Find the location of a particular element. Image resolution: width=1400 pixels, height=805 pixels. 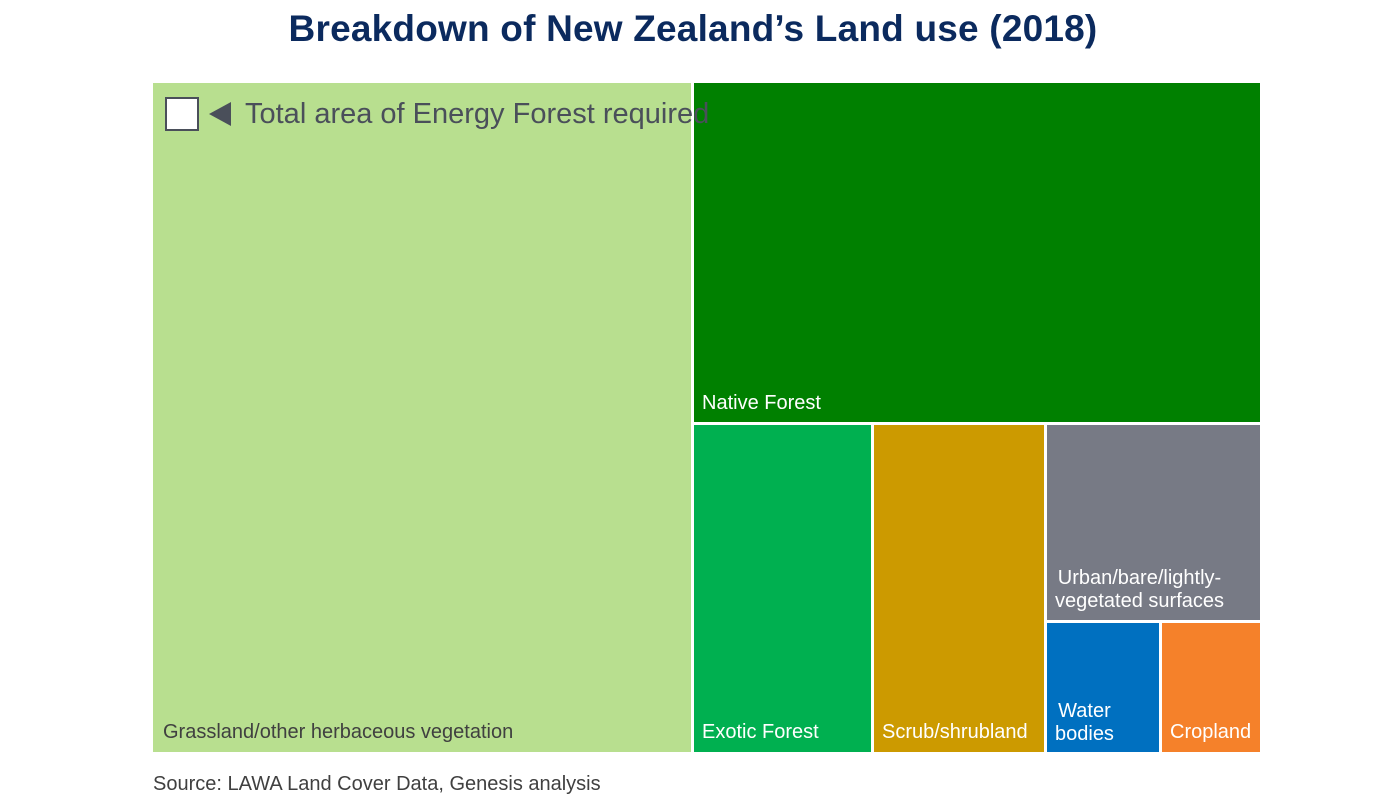

tile-cropland: Cropland is located at coordinates (1211, 687).